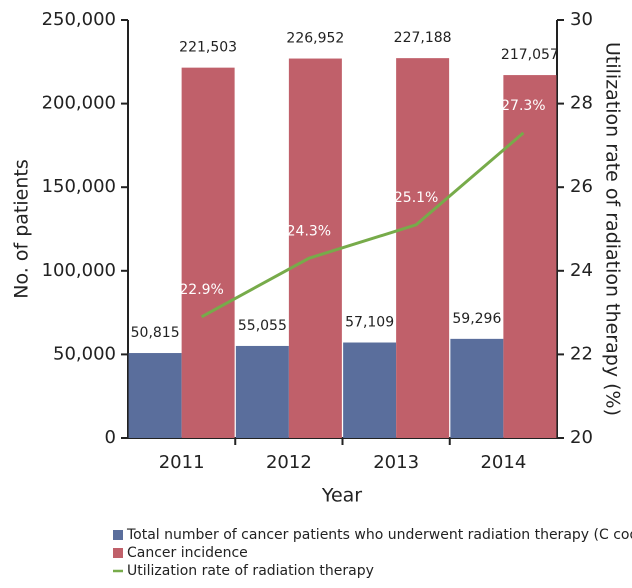 The width and height of the screenshot is (632, 588). I want to click on y2-tick-label: 26, so click(581, 186).